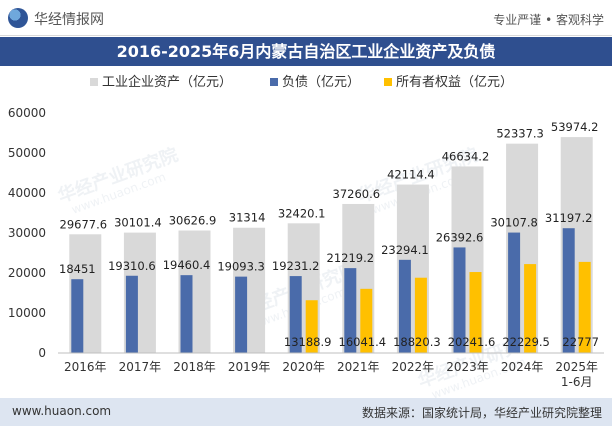  I want to click on label-assets: 42114.4, so click(411, 175).